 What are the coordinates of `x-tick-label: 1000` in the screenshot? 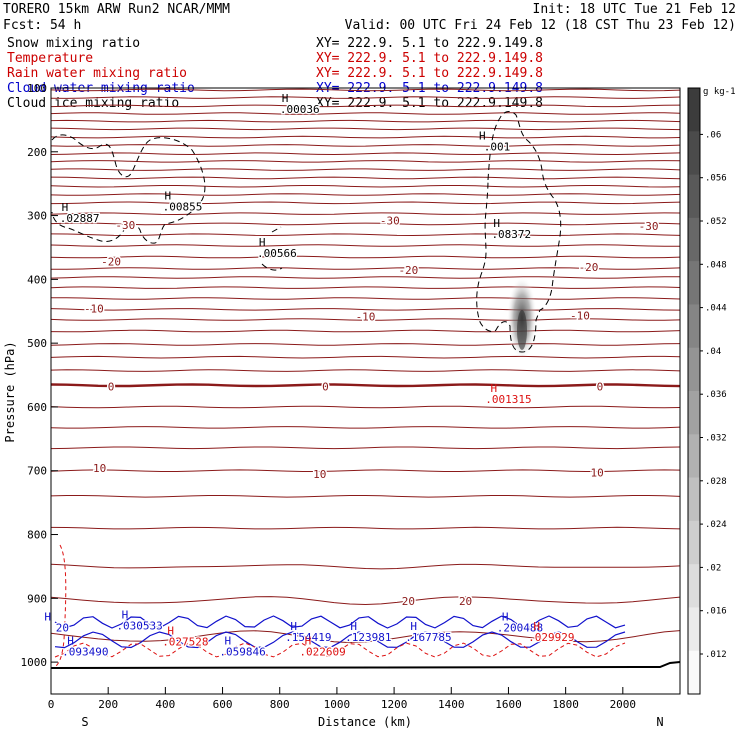 It's located at (337, 704).